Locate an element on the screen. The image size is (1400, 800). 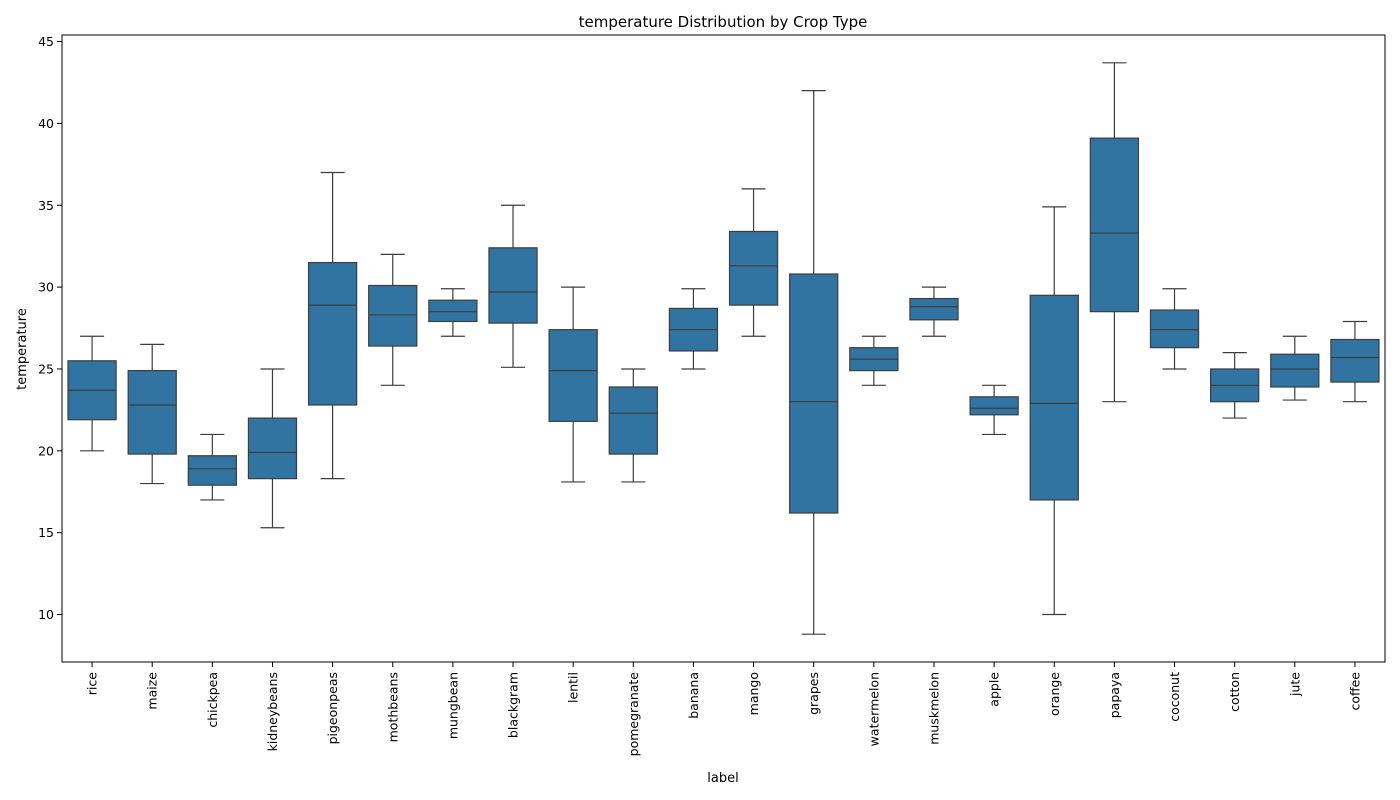
x-tick-label: kidneybeans is located at coordinates (272, 711).